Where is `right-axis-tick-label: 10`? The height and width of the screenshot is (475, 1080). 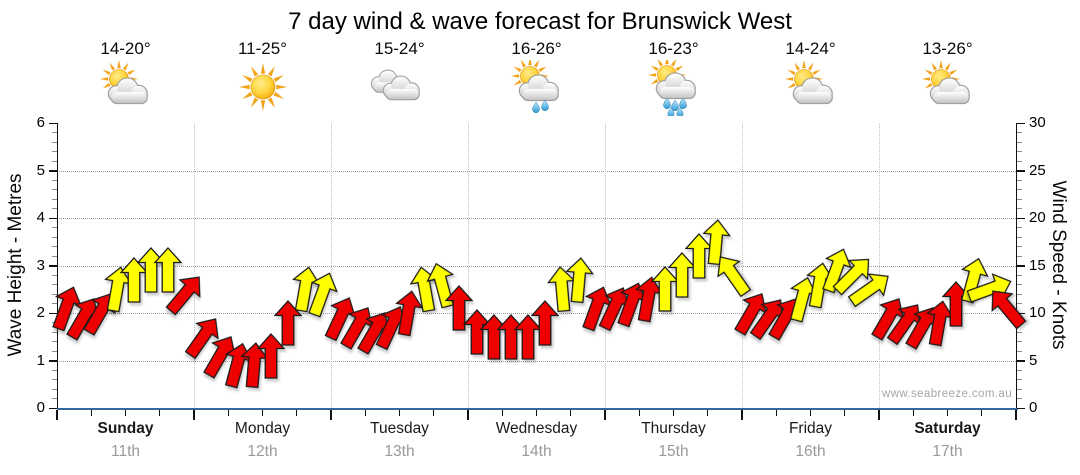 right-axis-tick-label: 10 is located at coordinates (1037, 312).